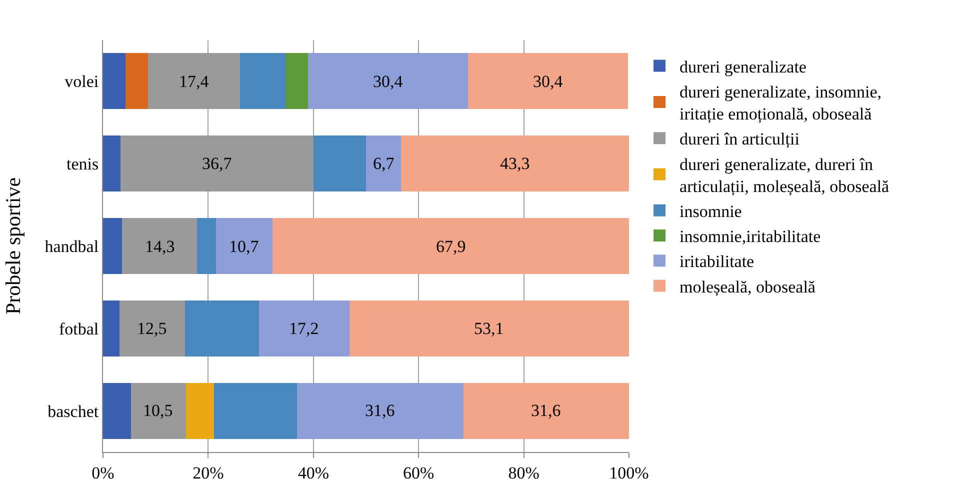 The height and width of the screenshot is (497, 959). Describe the element at coordinates (629, 472) in the screenshot. I see `x-tick-label: 100%` at that location.